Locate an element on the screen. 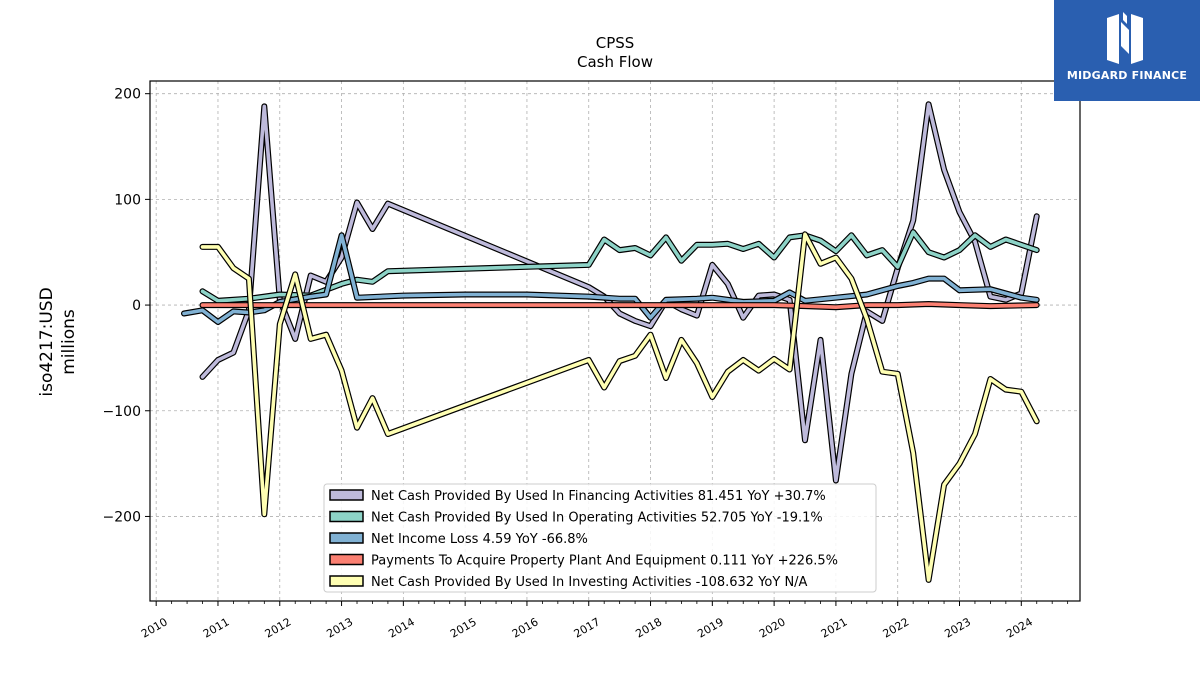 This screenshot has width=1200, height=675. brand-name: MIDGARD FINANCE is located at coordinates (1127, 75).